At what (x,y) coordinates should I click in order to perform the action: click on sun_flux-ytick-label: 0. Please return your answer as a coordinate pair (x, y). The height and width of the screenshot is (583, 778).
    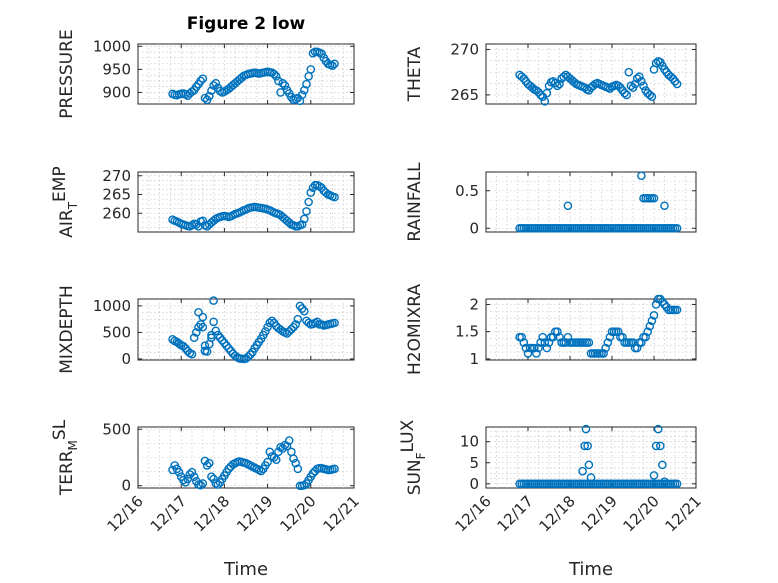
    Looking at the image, I should click on (474, 484).